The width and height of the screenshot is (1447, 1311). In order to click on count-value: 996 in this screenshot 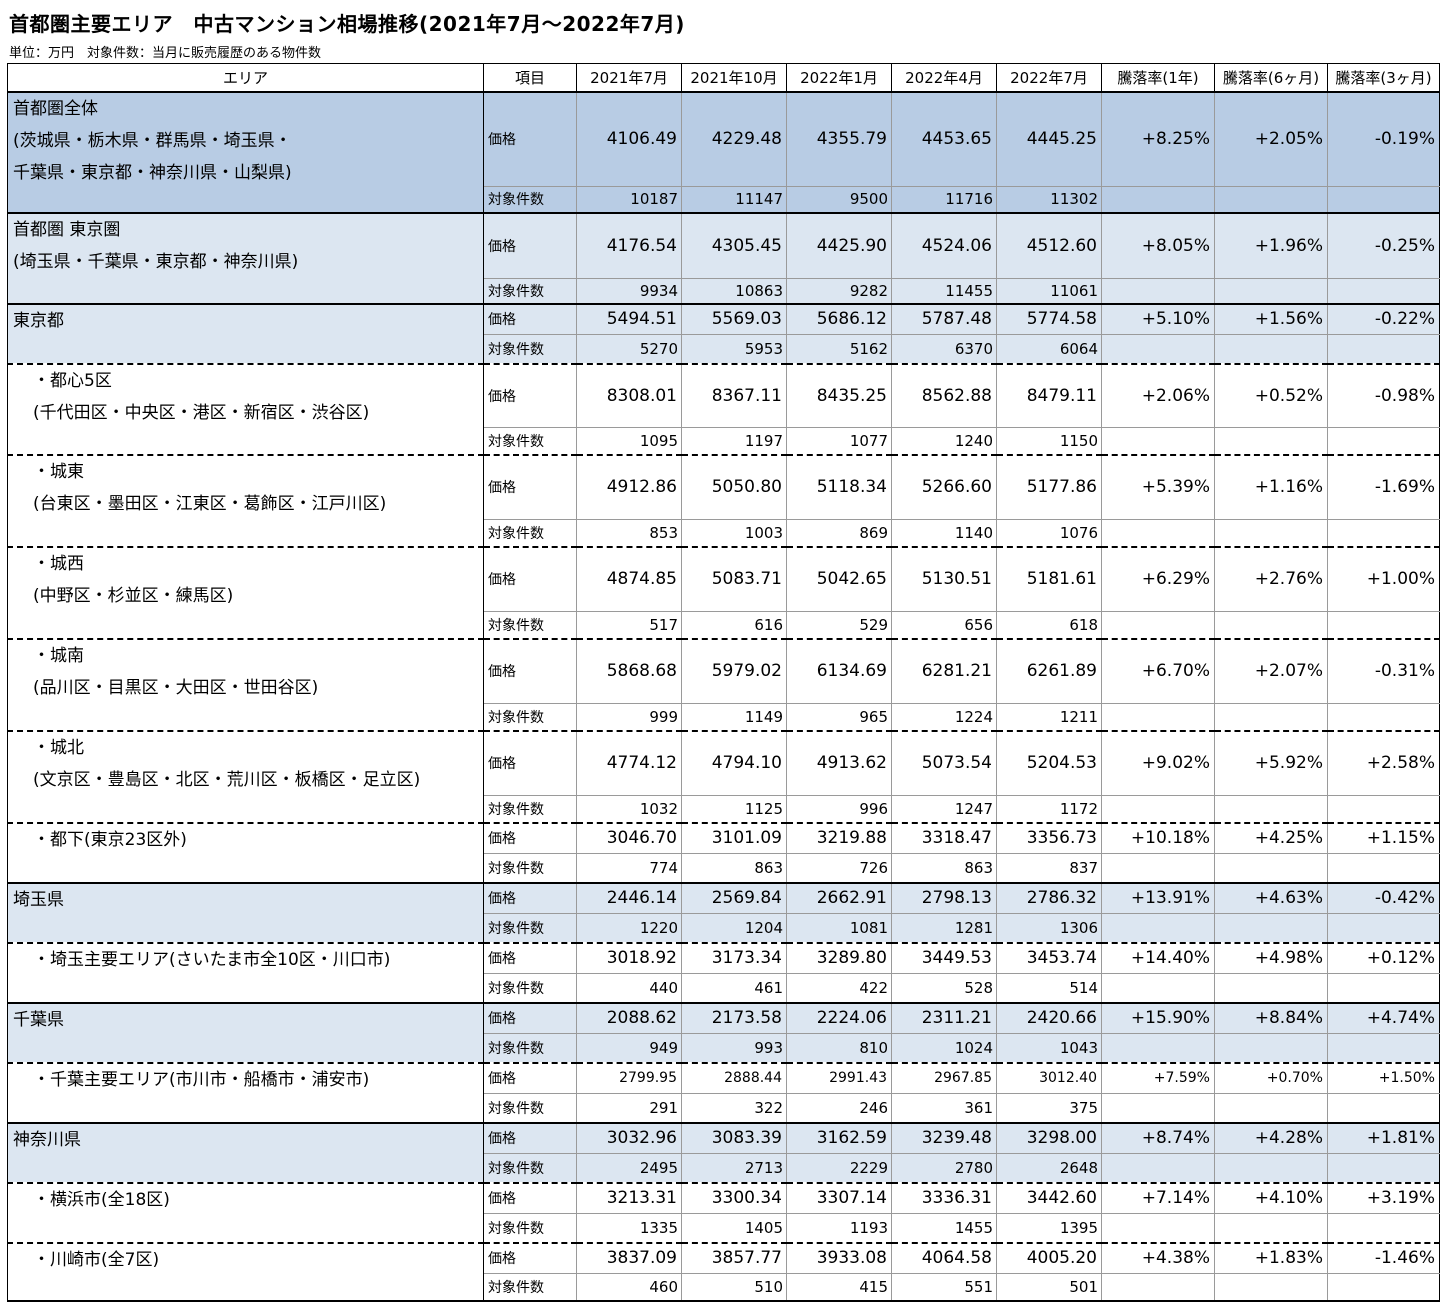, I will do `click(839, 809)`.